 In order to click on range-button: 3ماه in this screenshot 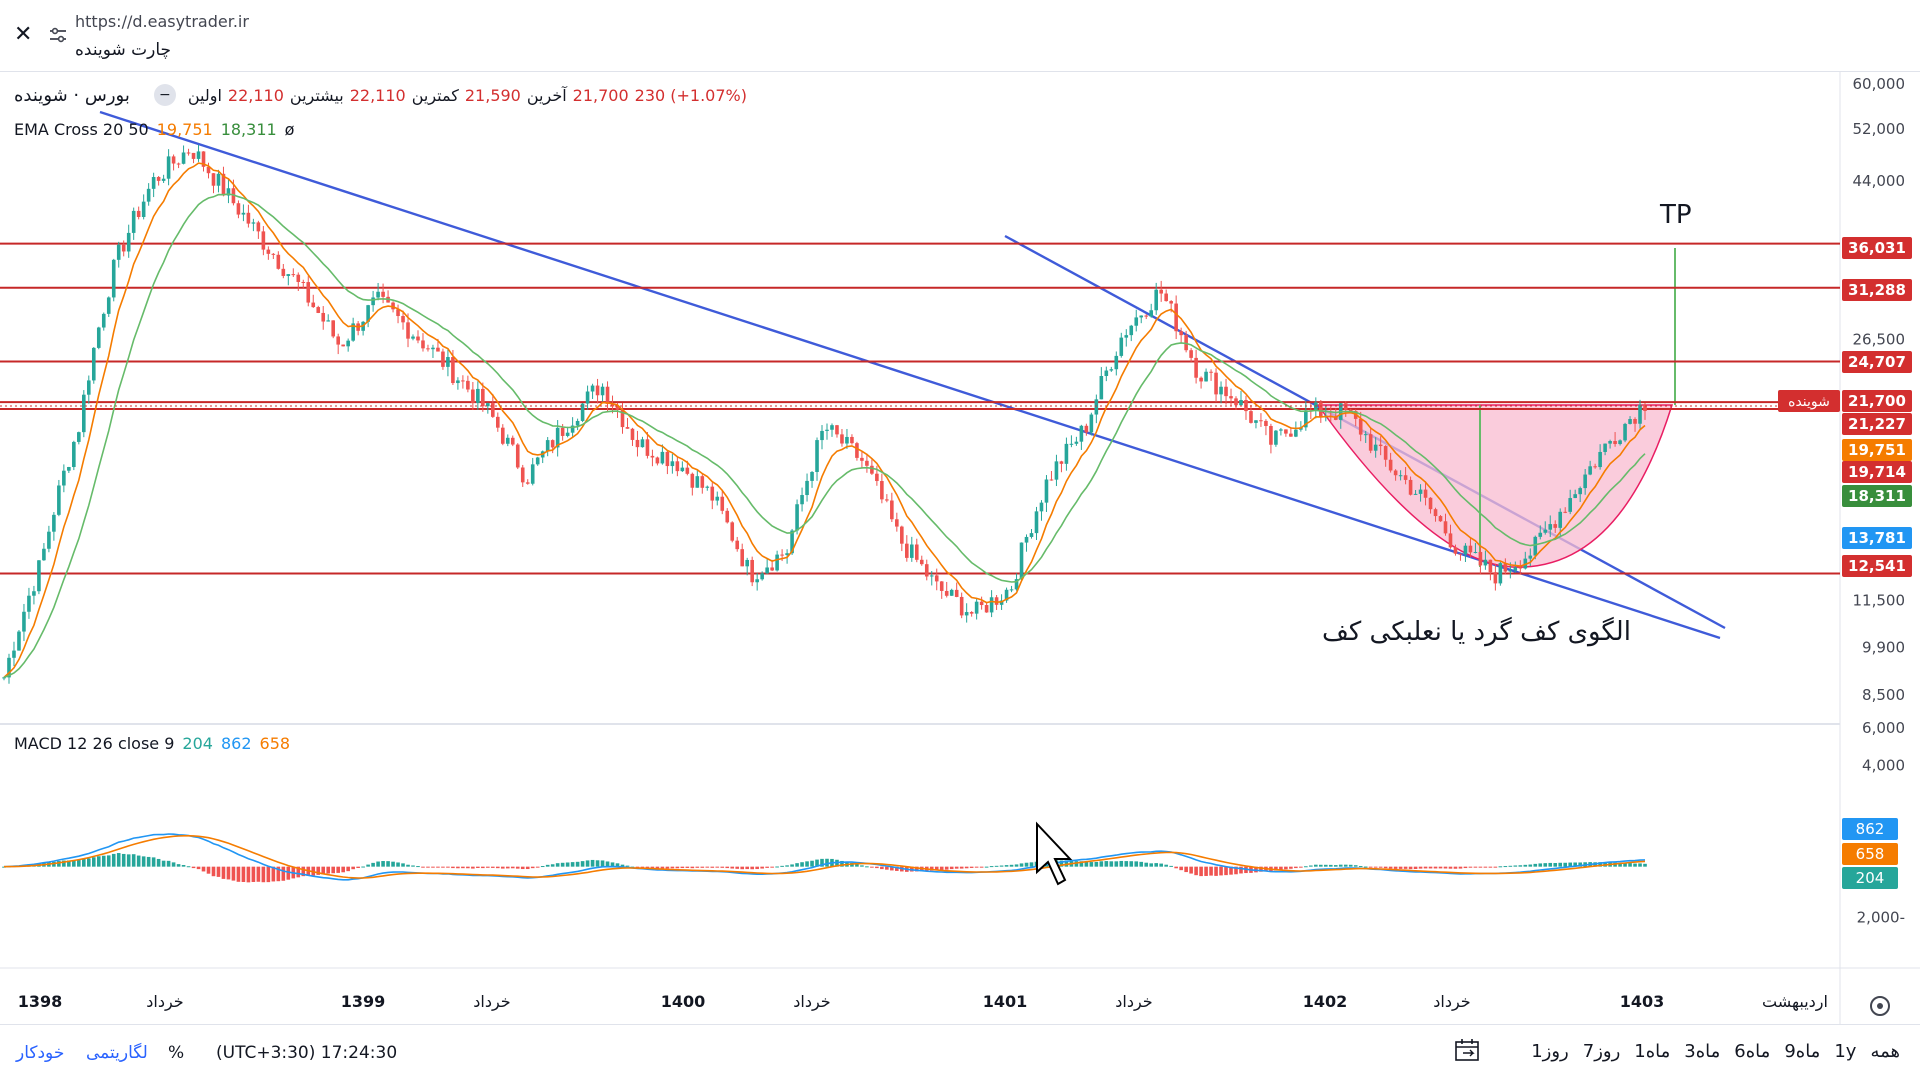, I will do `click(1702, 1051)`.